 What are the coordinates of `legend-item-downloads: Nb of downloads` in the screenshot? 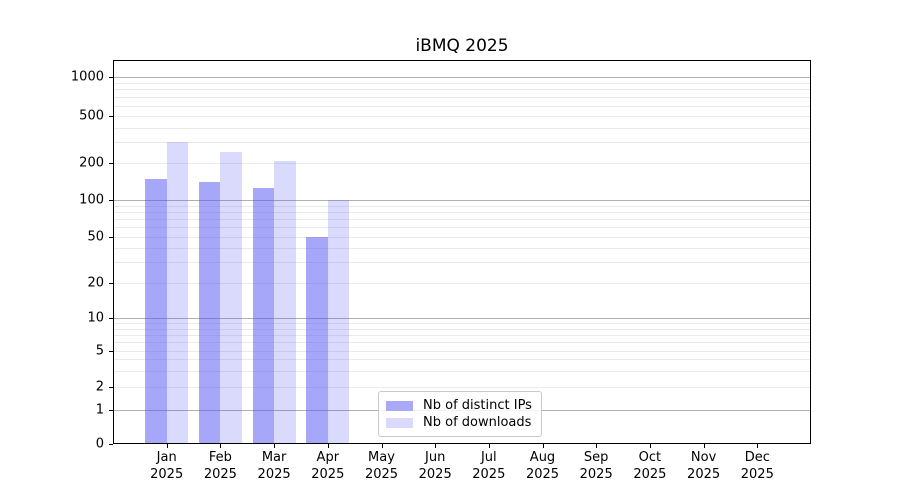 It's located at (460, 422).